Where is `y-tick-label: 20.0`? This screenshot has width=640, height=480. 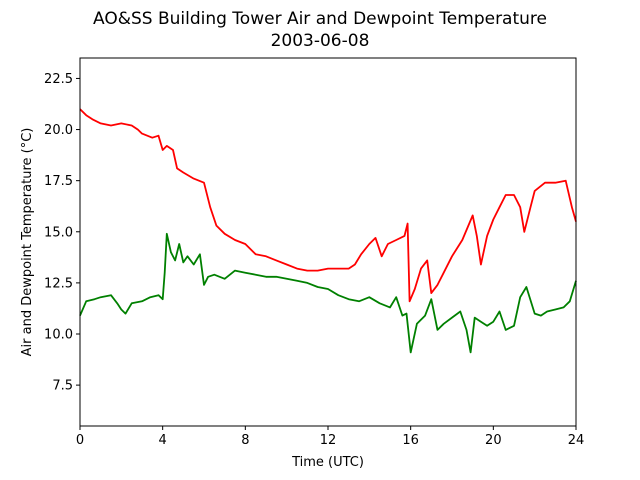 y-tick-label: 20.0 is located at coordinates (58, 130).